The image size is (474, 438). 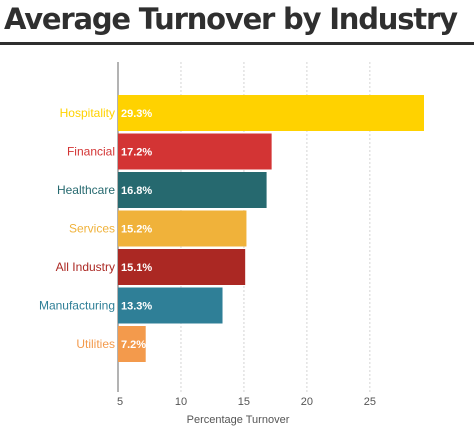 I want to click on value-labels: 29.3% 17.2% 16.8% 15.2% 15.1% 13.3% 7.2%, so click(x=136, y=229).